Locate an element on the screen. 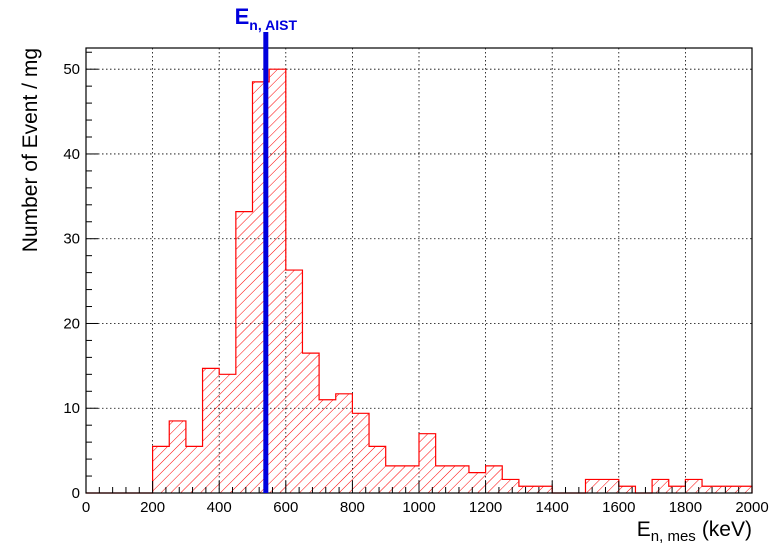 This screenshot has width=784, height=553. x-axis-title: En, mes (keV) is located at coordinates (694, 531).